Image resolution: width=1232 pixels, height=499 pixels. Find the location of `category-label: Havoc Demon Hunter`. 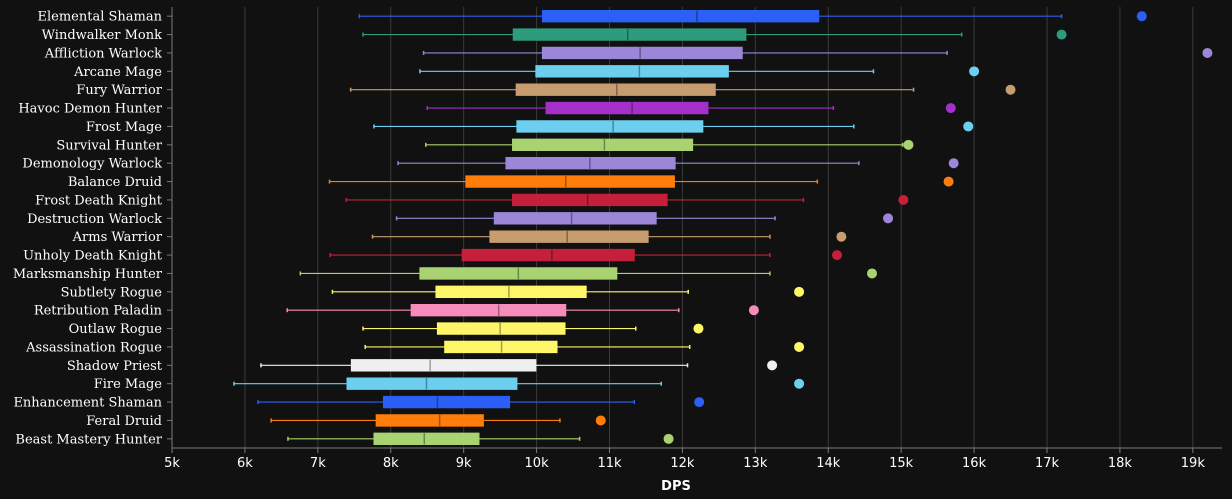

category-label: Havoc Demon Hunter is located at coordinates (90, 109).